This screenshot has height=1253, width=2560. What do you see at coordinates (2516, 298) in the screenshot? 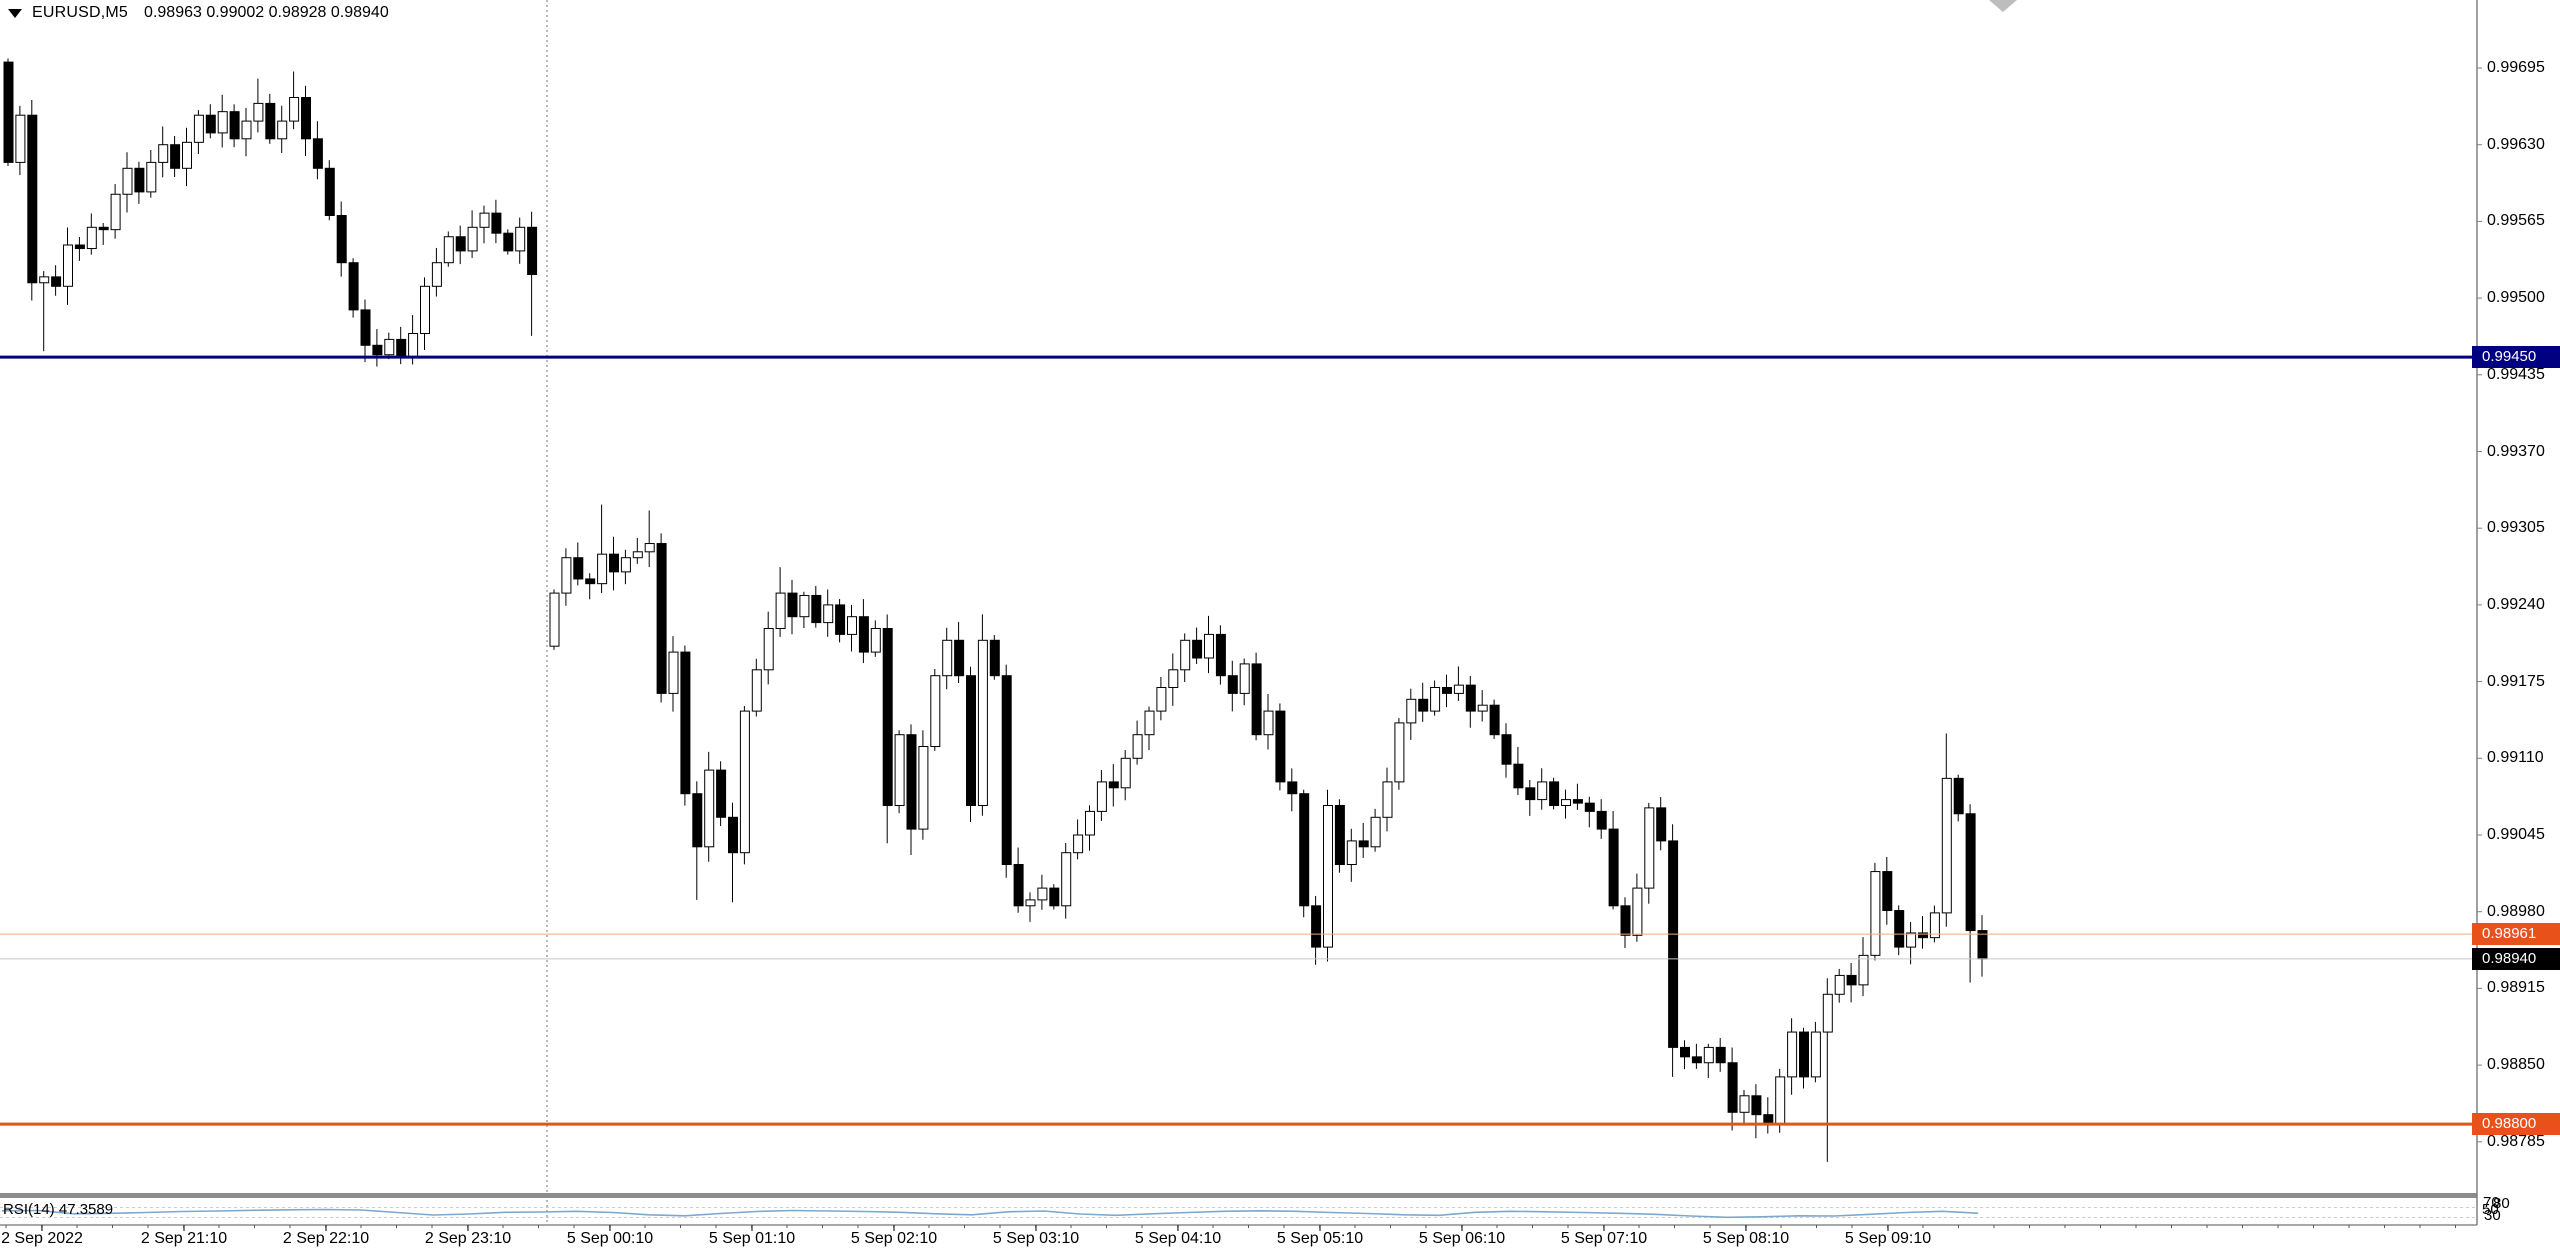
I see `price-tick-label: 0.99500` at bounding box center [2516, 298].